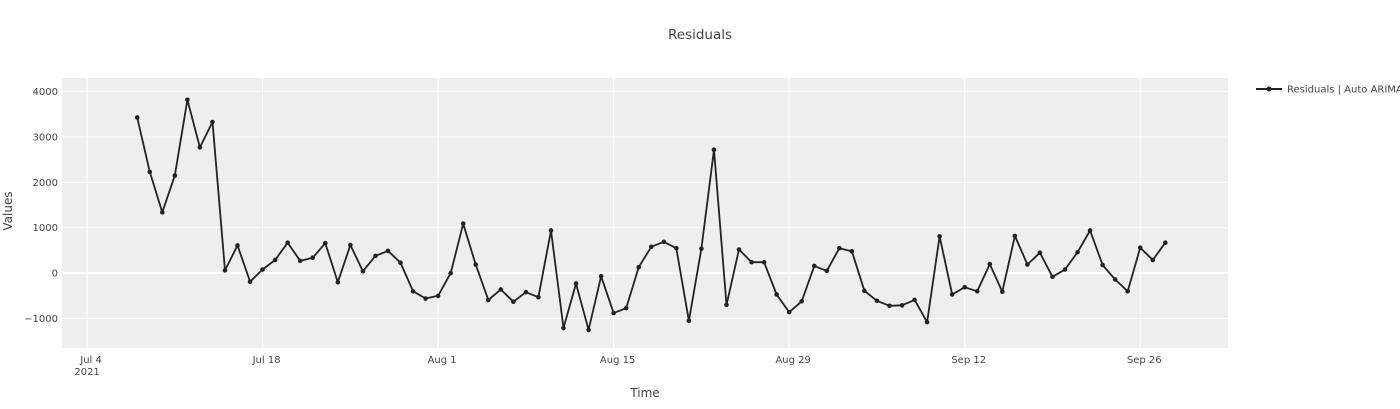  Describe the element at coordinates (442, 360) in the screenshot. I see `x-tick-label: Aug 1` at that location.